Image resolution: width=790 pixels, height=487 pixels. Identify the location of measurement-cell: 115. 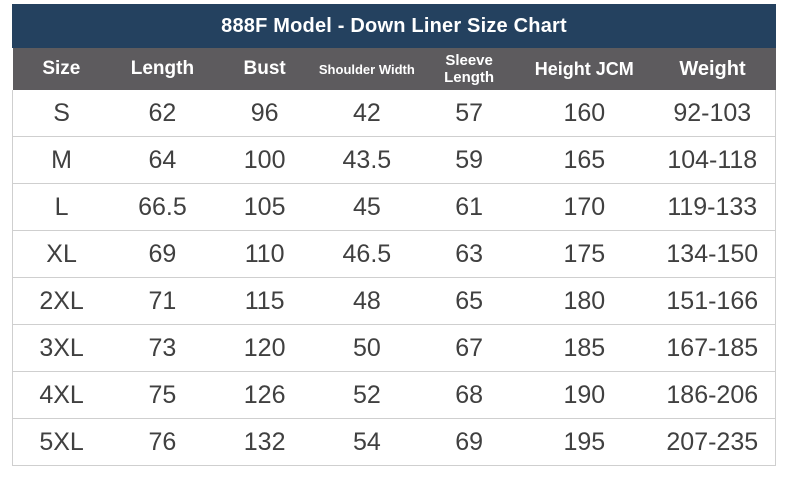
(264, 301).